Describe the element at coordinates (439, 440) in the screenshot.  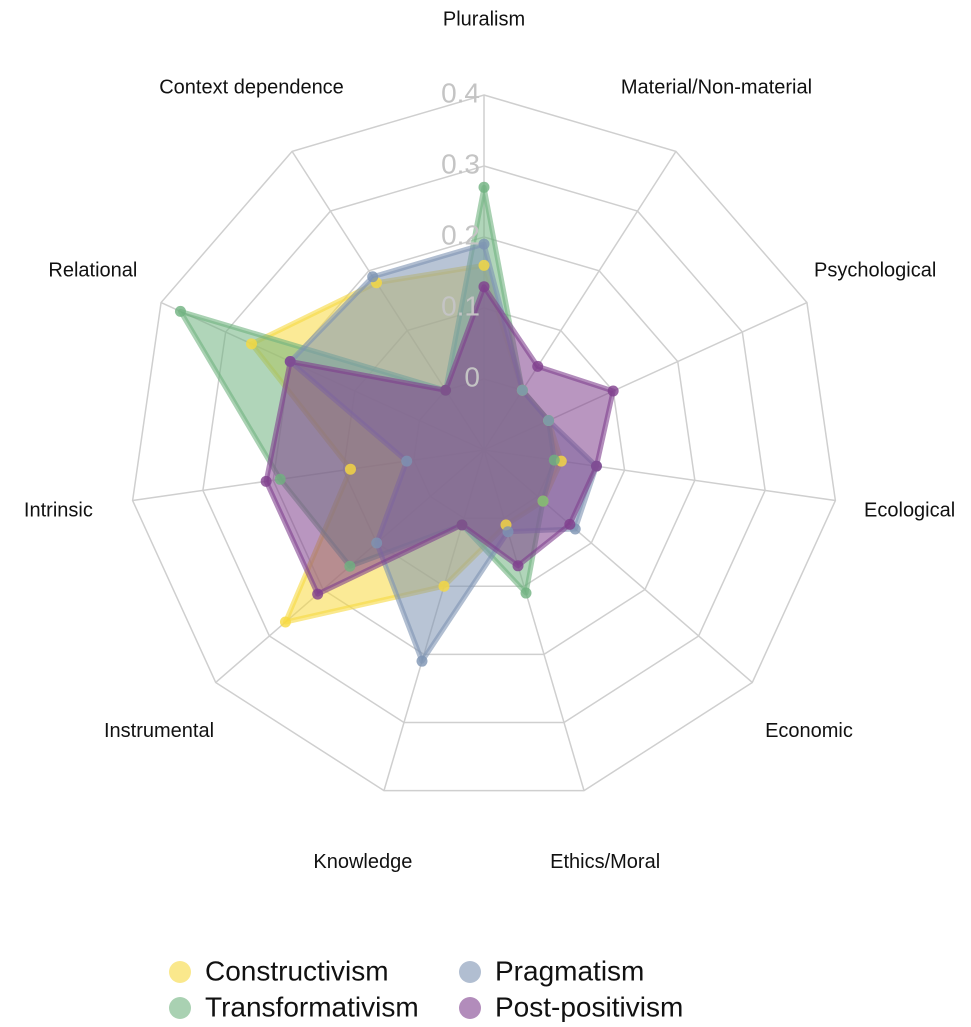
I see `series-area` at that location.